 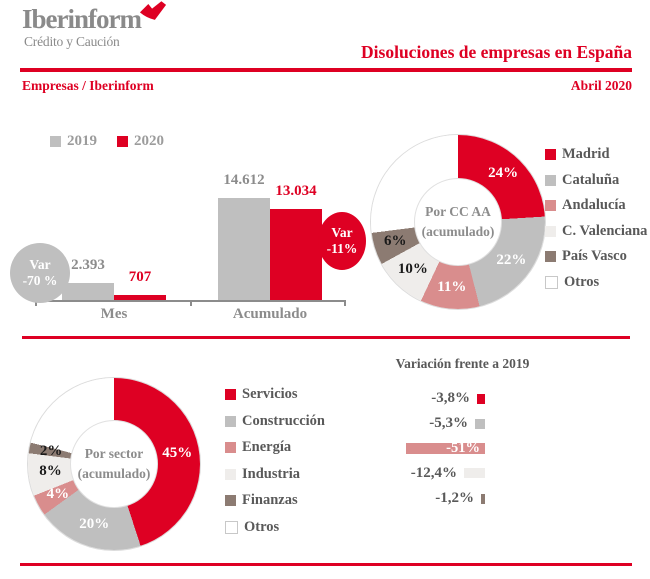 I want to click on logo-tagline: Crédito y Caución, so click(x=72, y=41).